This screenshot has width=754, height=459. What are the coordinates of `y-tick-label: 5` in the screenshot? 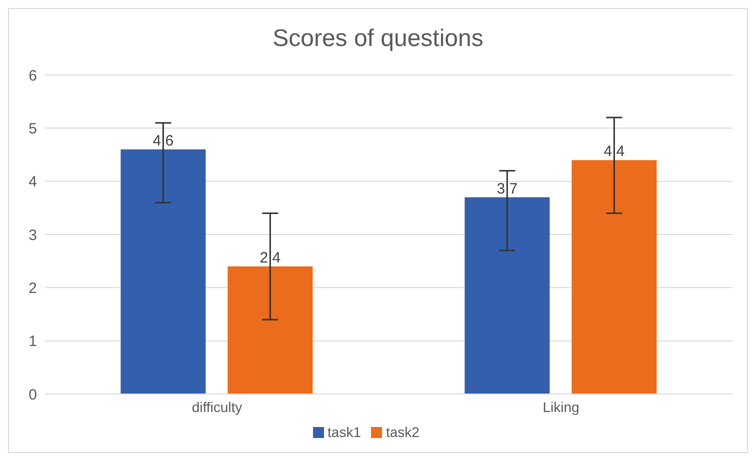 It's located at (32, 129).